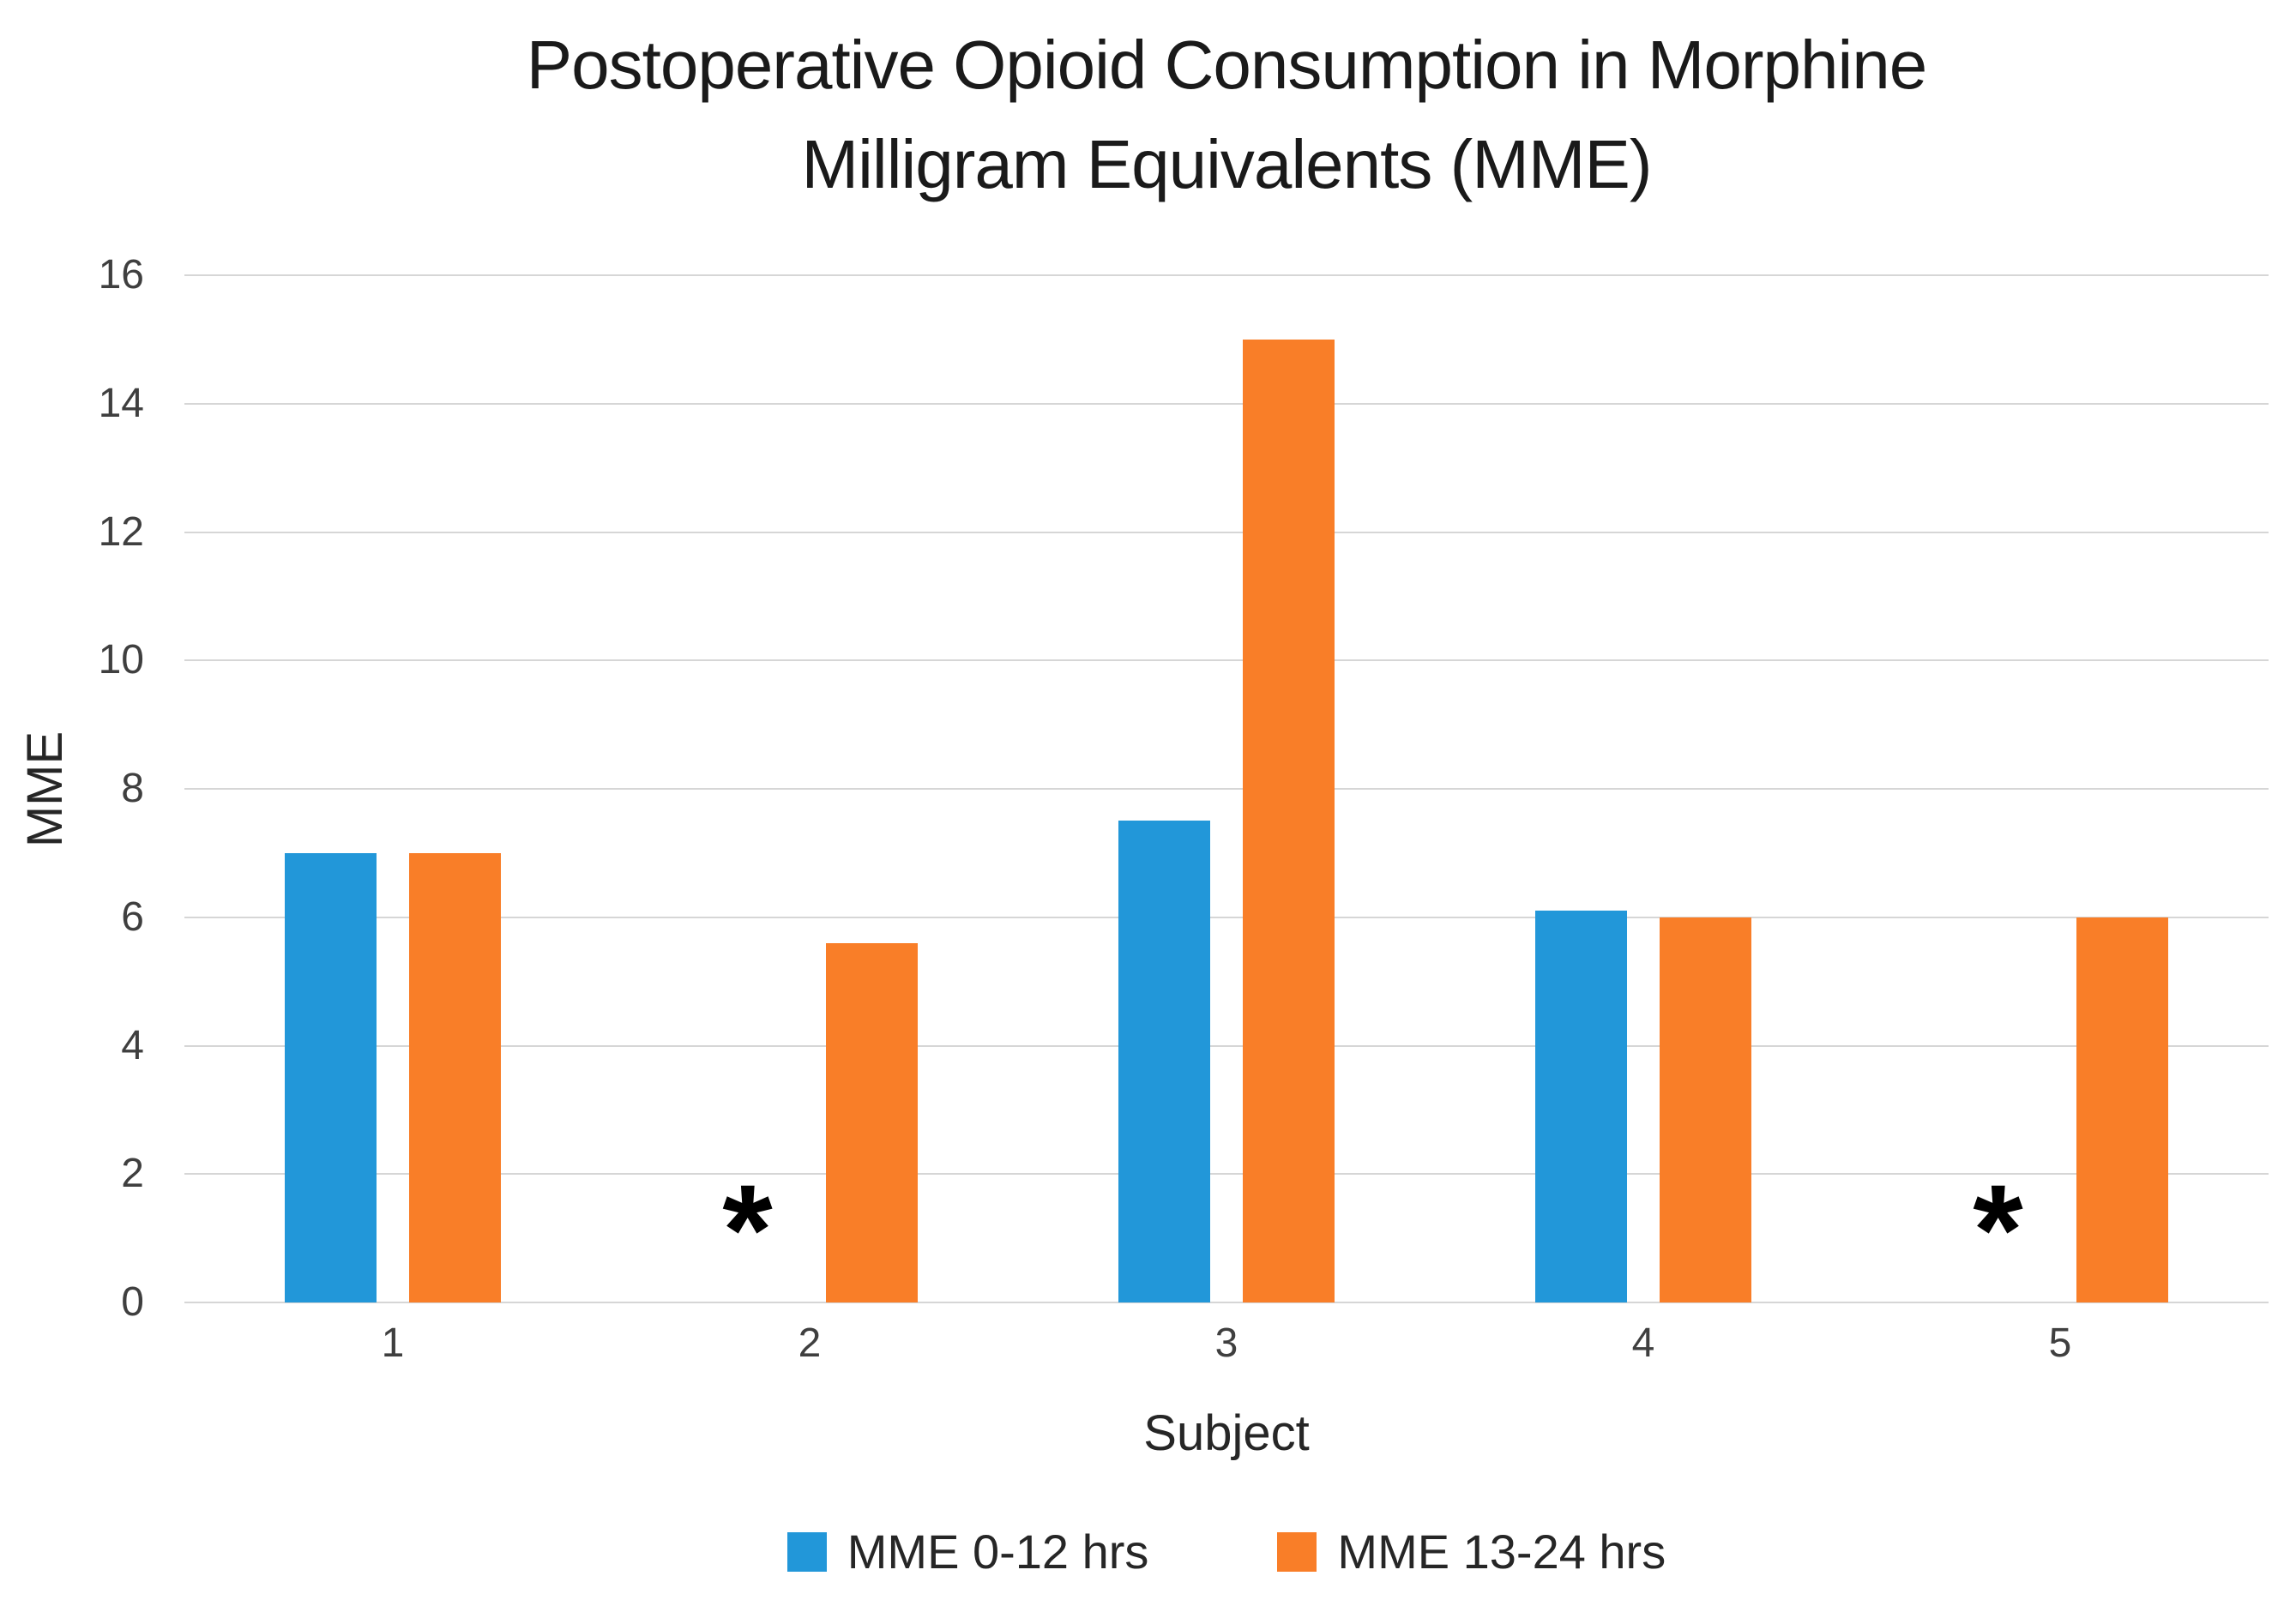 This screenshot has width=2296, height=1612. Describe the element at coordinates (132, 916) in the screenshot. I see `y-tick-label-6: 6` at that location.